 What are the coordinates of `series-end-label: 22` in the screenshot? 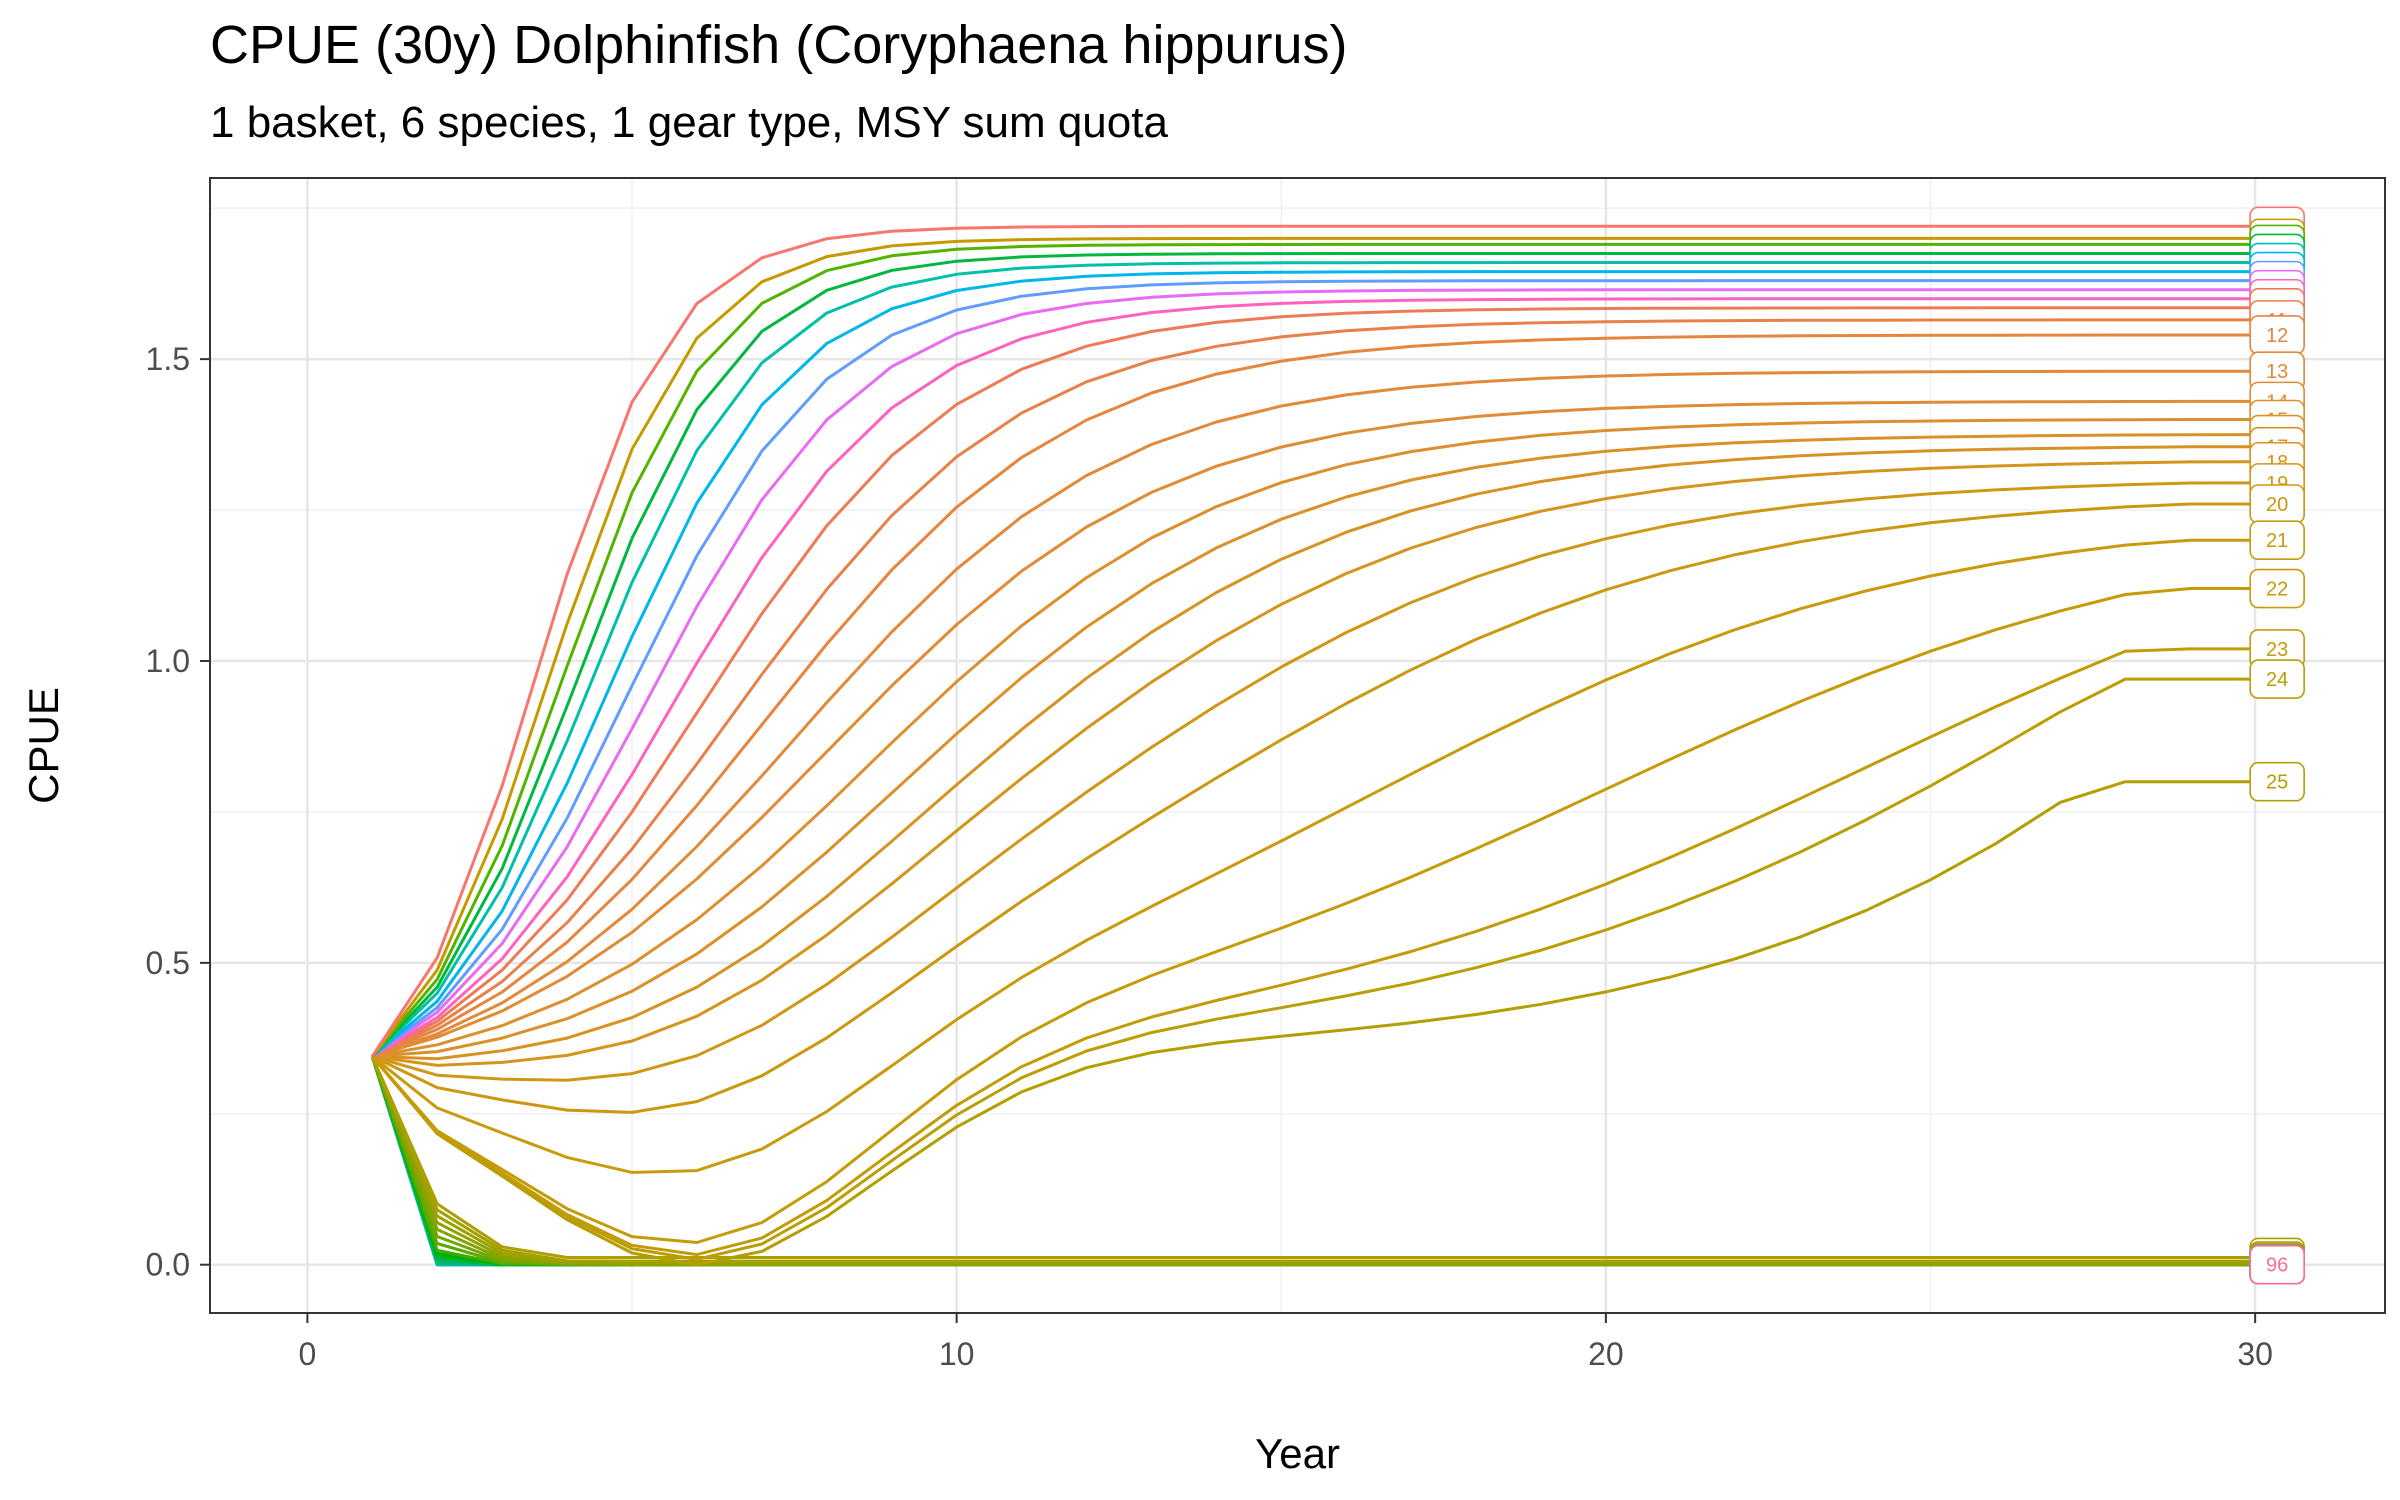 It's located at (2277, 588).